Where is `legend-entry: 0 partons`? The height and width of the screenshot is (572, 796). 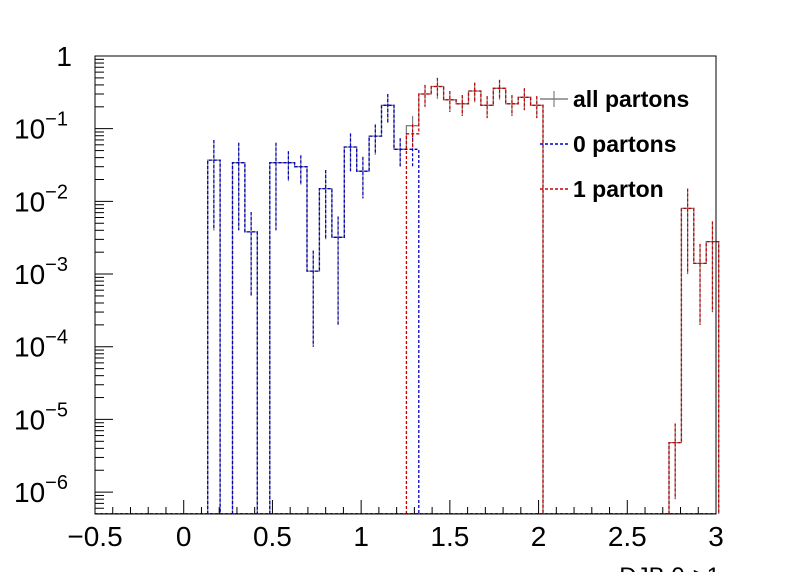 legend-entry: 0 partons is located at coordinates (608, 144).